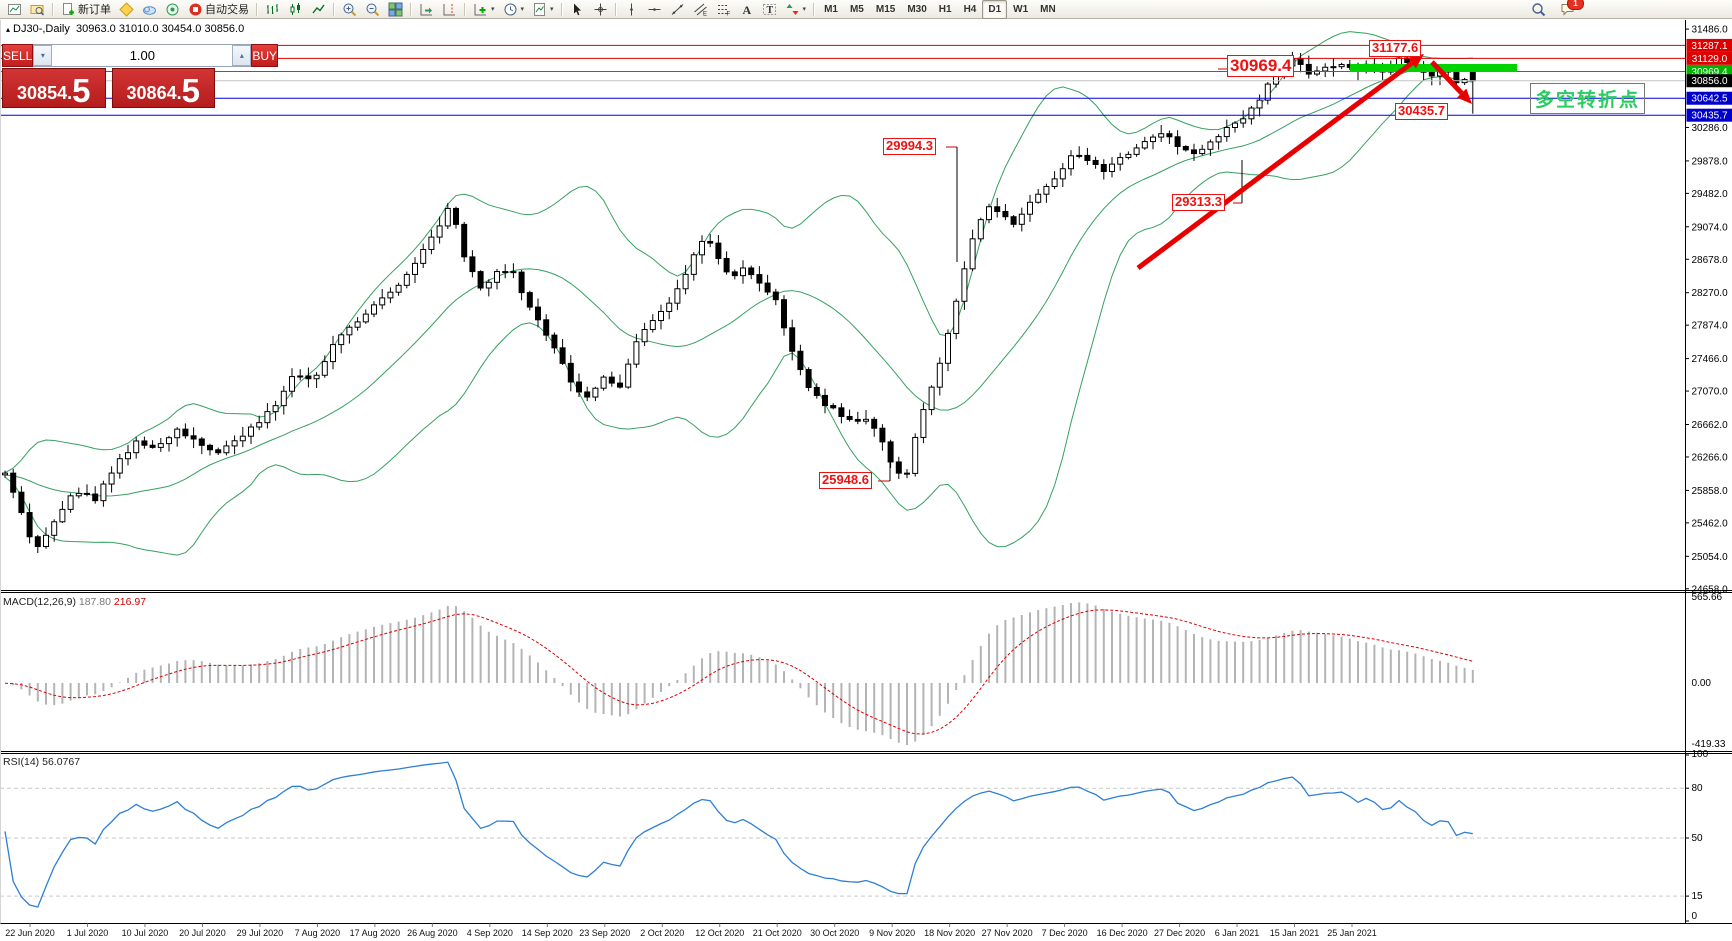 The width and height of the screenshot is (1732, 941). Describe the element at coordinates (892, 933) in the screenshot. I see `svg-text: 9 Nov 2020` at that location.